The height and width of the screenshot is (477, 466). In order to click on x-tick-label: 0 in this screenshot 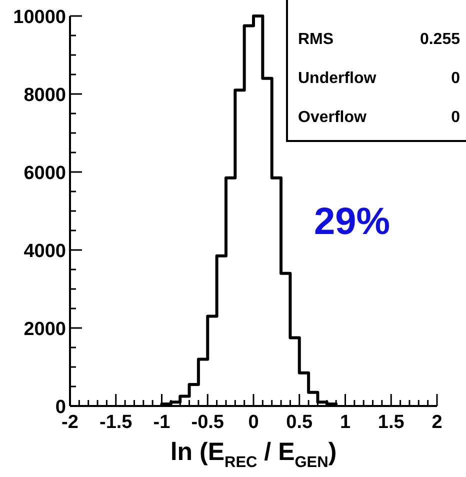, I will do `click(253, 422)`.